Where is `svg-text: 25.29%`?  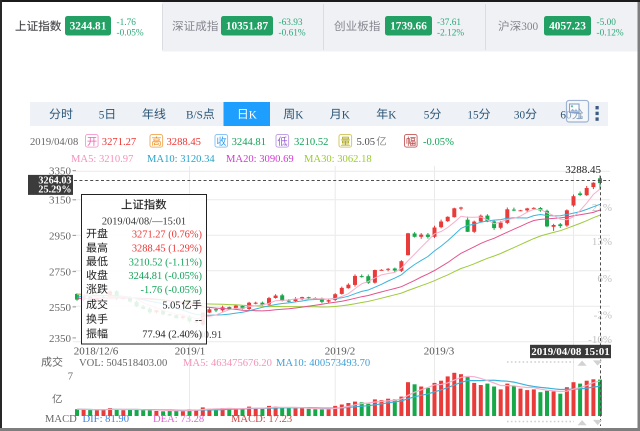
svg-text: 25.29% is located at coordinates (54, 190).